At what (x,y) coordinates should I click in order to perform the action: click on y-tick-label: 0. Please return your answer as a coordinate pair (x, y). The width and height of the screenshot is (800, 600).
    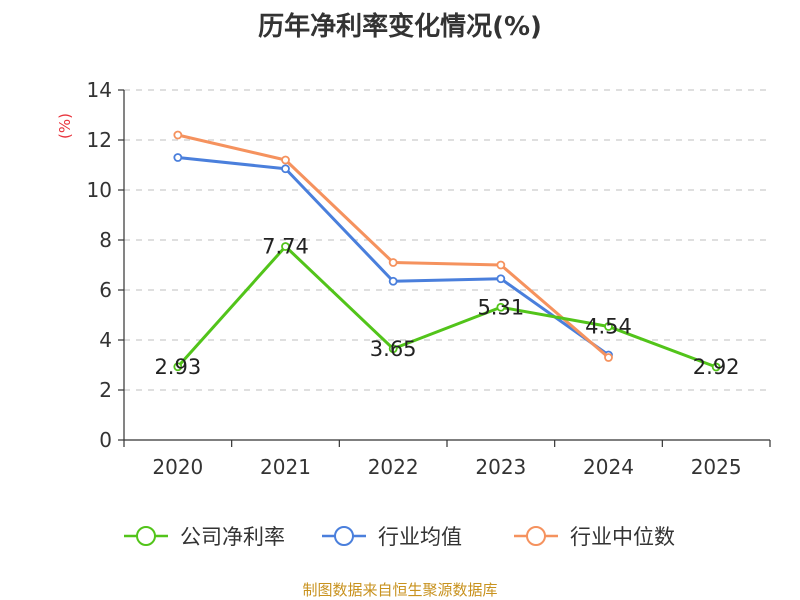
    Looking at the image, I should click on (105, 440).